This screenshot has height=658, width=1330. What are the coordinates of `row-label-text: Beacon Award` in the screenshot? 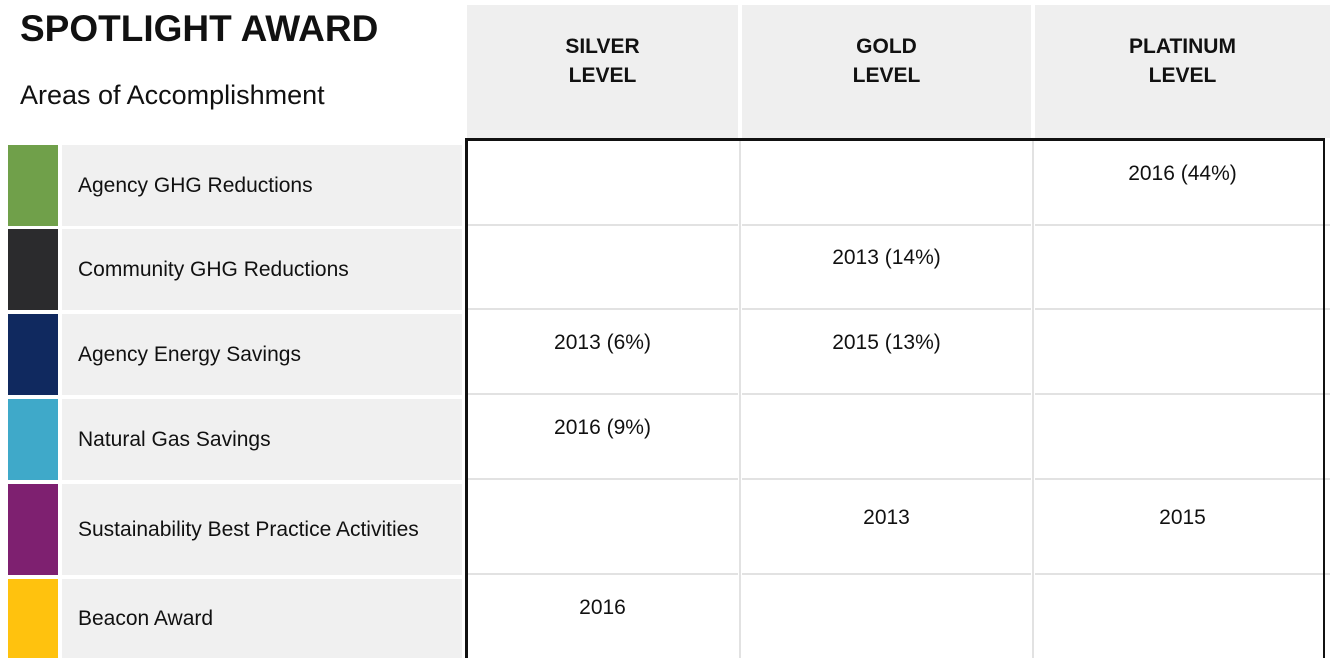 It's located at (146, 618).